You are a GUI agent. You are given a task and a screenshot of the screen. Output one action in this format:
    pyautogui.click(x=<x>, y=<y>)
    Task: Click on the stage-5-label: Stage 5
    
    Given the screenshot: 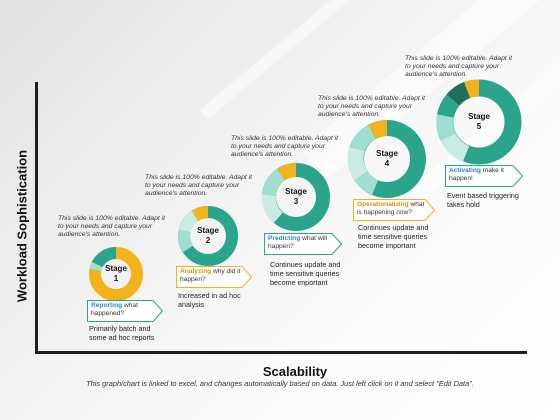 What is the action you would take?
    pyautogui.click(x=479, y=121)
    